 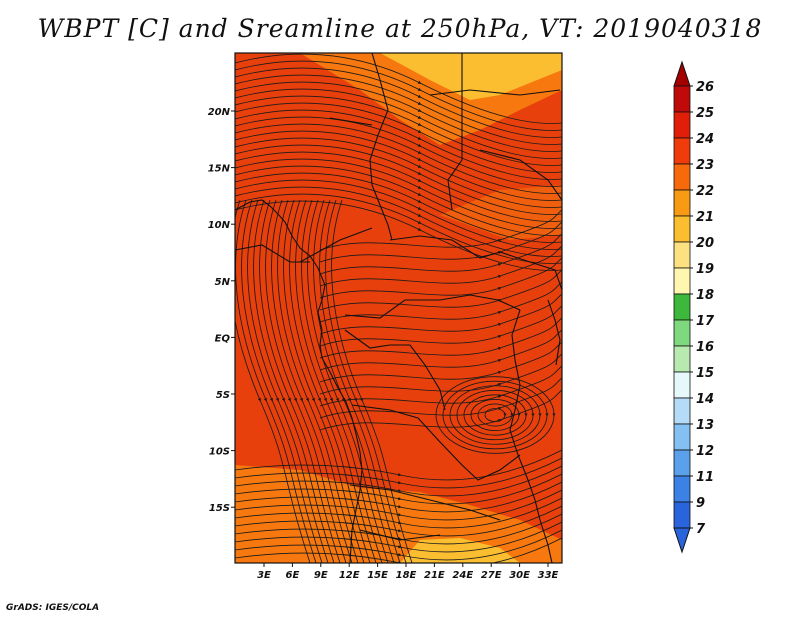 I want to click on lon-tick-label: 6E, so click(x=293, y=575).